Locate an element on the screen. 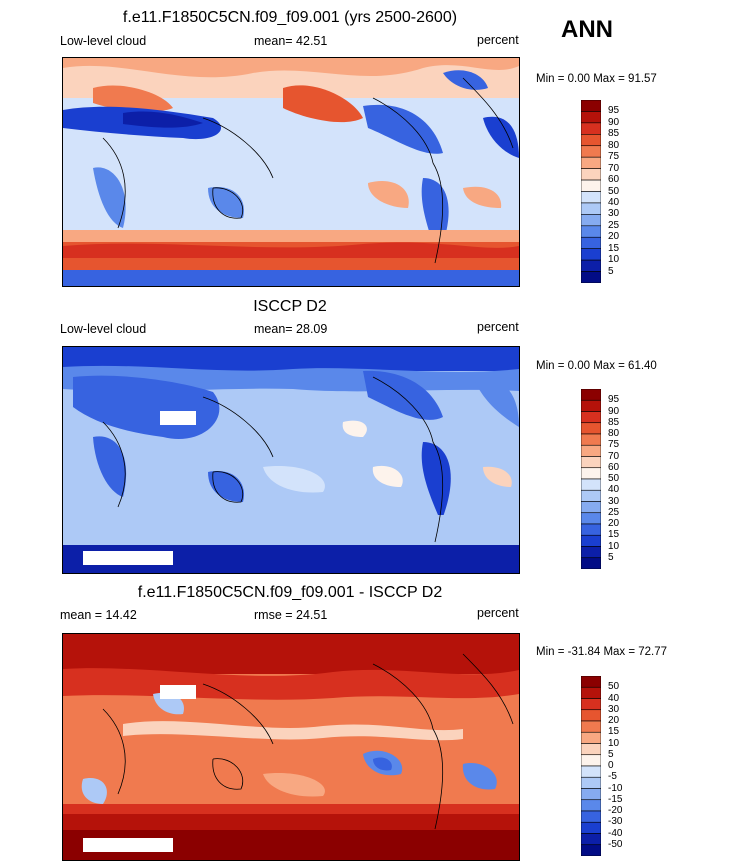  panel-2-colorbar-label: 90 is located at coordinates (614, 411).